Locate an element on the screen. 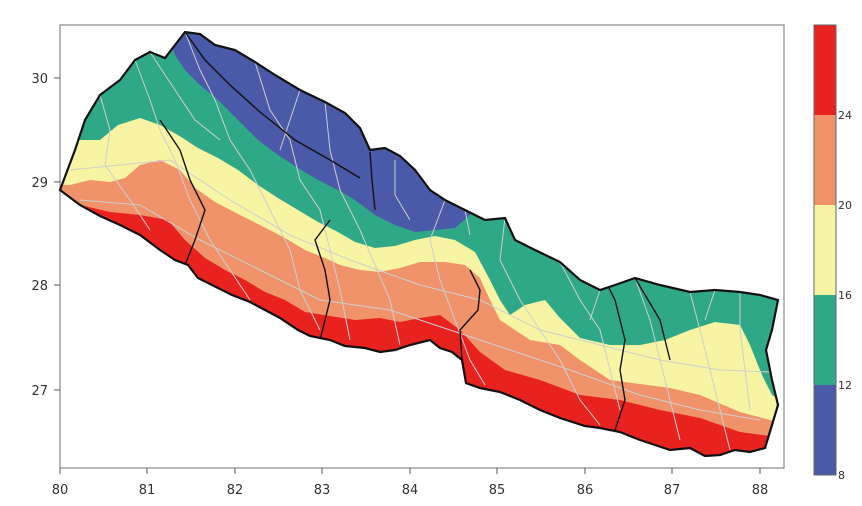 The height and width of the screenshot is (506, 862). x-tick-label: 82 is located at coordinates (235, 490).